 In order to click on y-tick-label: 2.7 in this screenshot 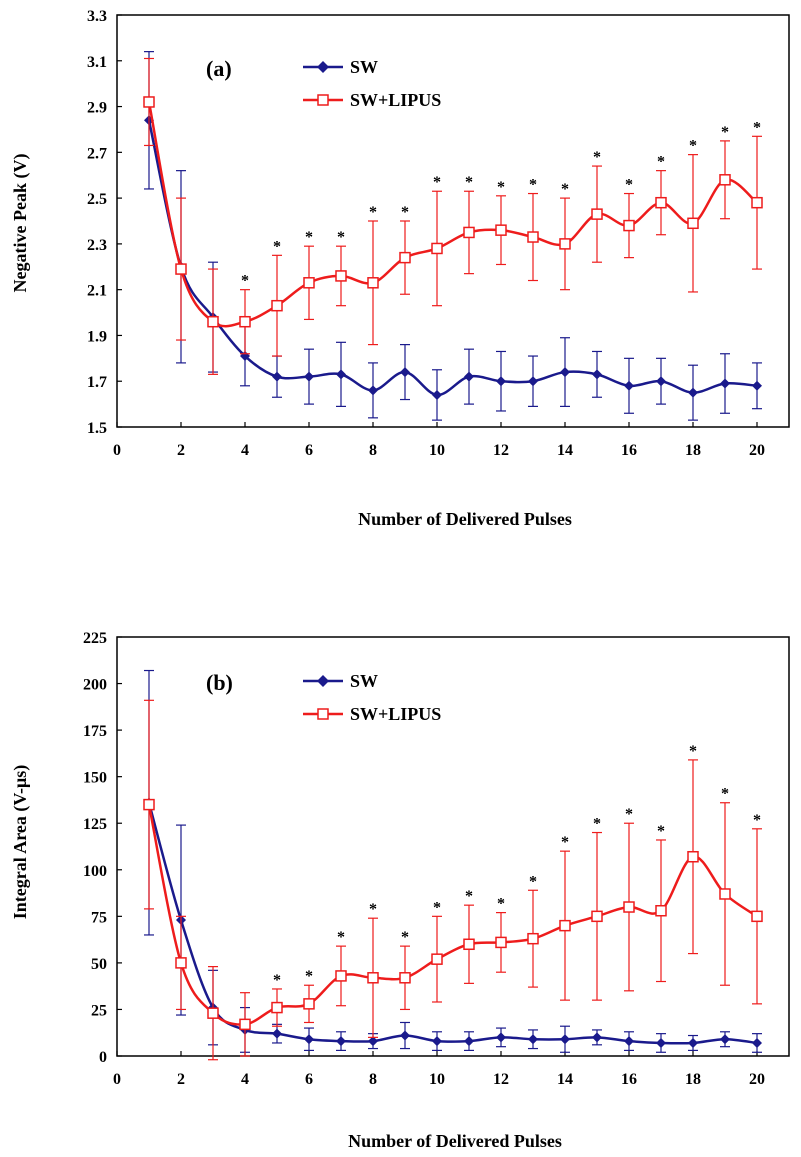, I will do `click(97, 153)`.